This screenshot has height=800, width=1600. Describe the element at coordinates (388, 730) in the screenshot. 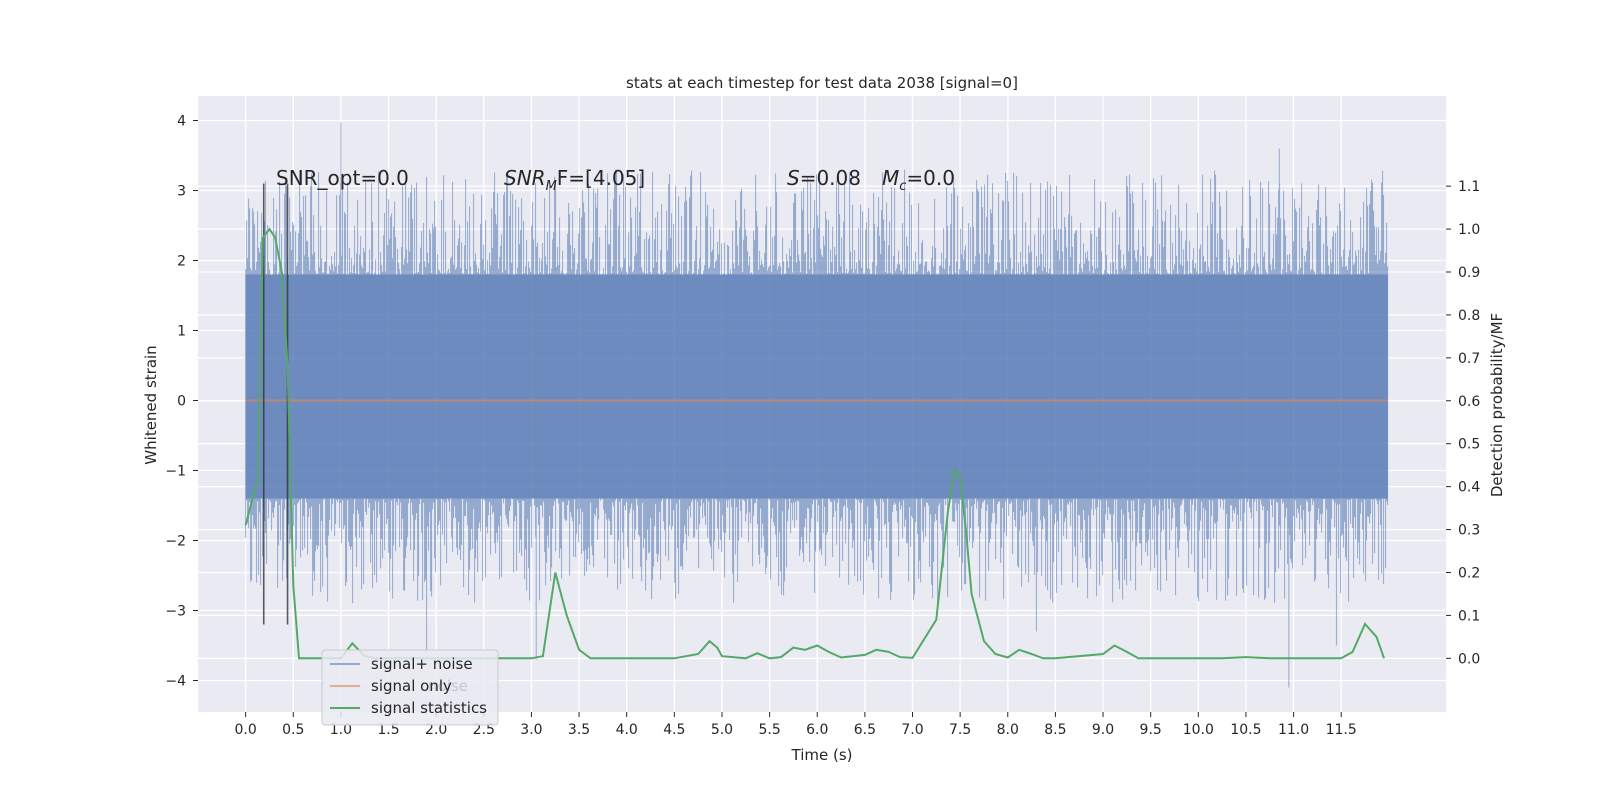

I see `x-tick-label: 1.5` at that location.